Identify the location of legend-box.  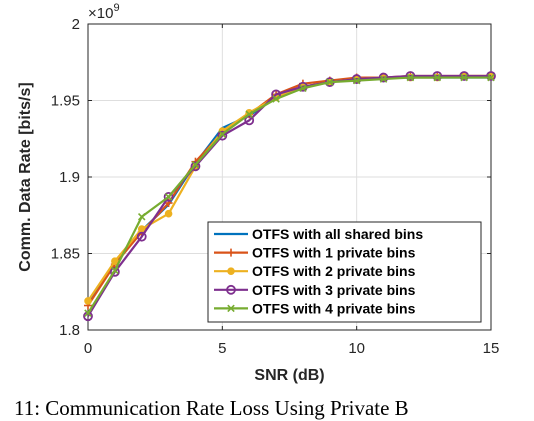
(344, 272).